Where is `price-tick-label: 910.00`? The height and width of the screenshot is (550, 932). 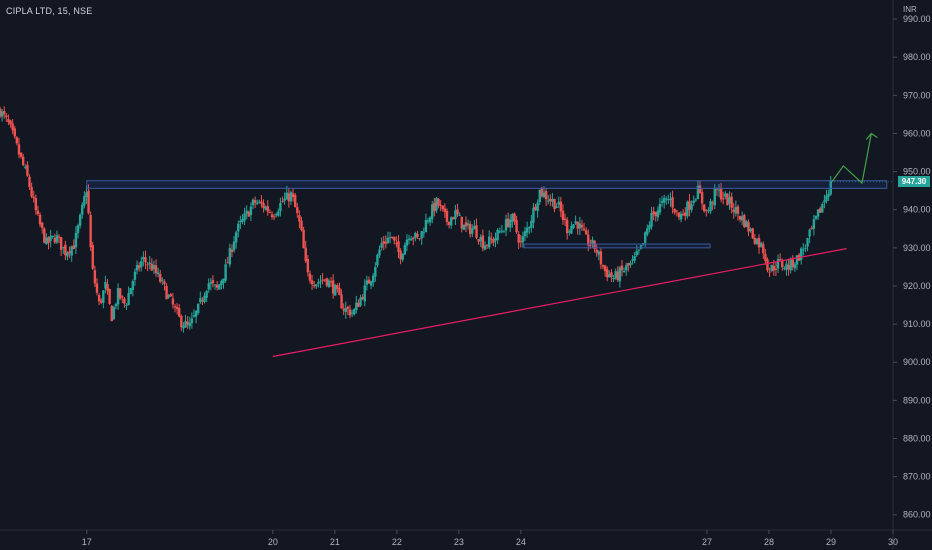
price-tick-label: 910.00 is located at coordinates (917, 324).